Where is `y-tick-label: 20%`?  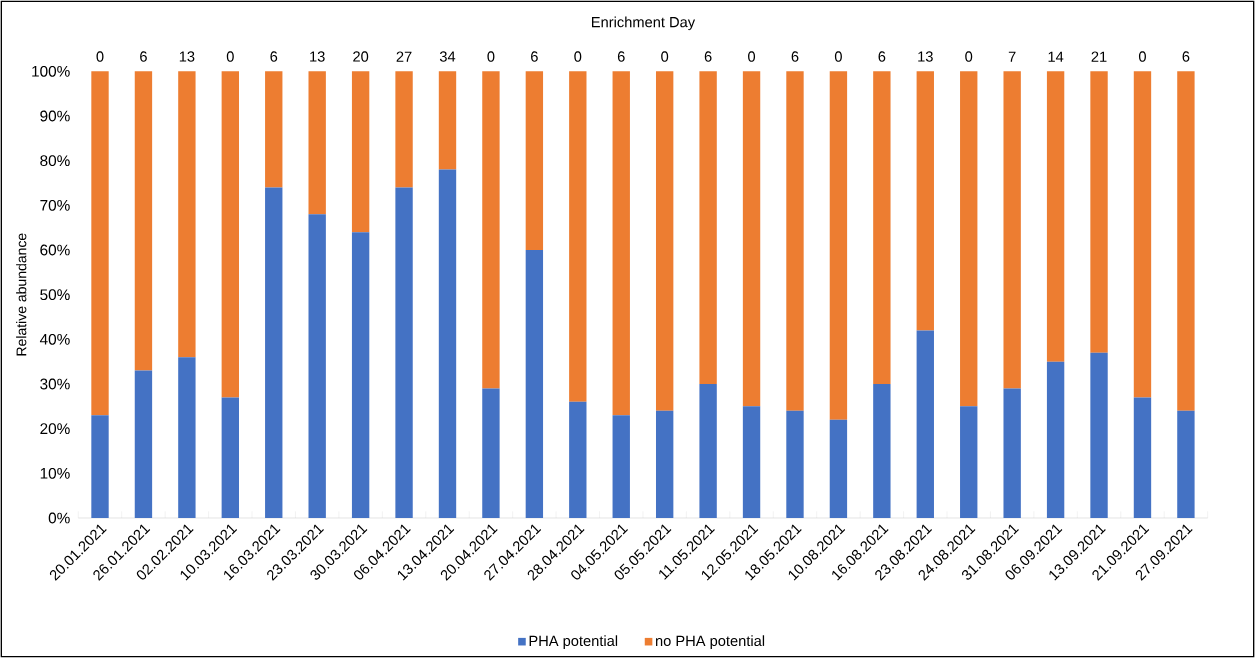
y-tick-label: 20% is located at coordinates (55, 429).